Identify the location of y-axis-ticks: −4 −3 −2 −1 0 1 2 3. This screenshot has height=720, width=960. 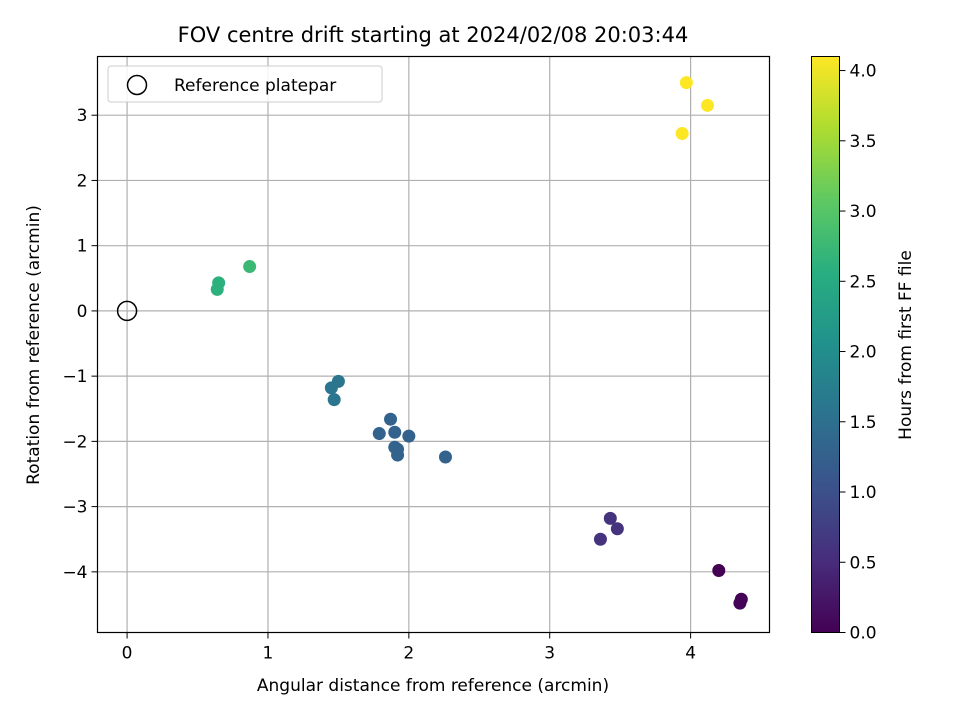
(80, 344).